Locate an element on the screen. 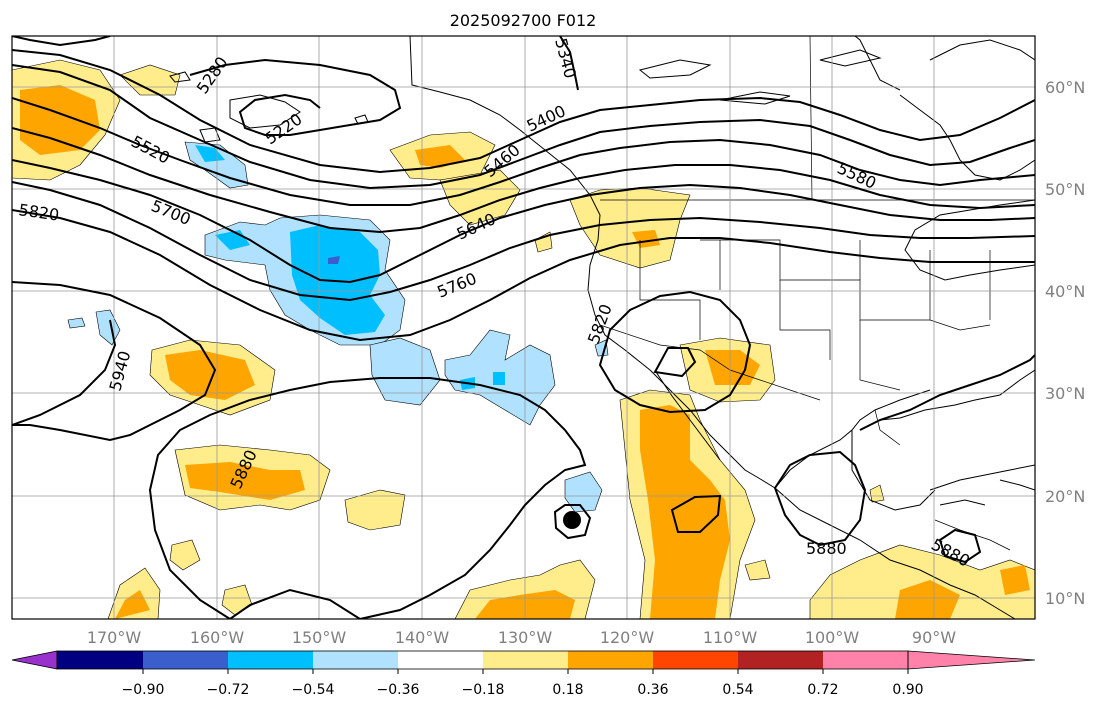  lon-label: 140°W is located at coordinates (422, 637).